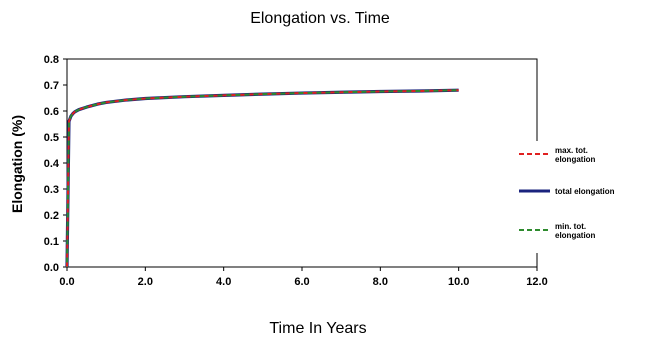 The width and height of the screenshot is (647, 346). What do you see at coordinates (66, 282) in the screenshot?
I see `x-tick-label: 0.0` at bounding box center [66, 282].